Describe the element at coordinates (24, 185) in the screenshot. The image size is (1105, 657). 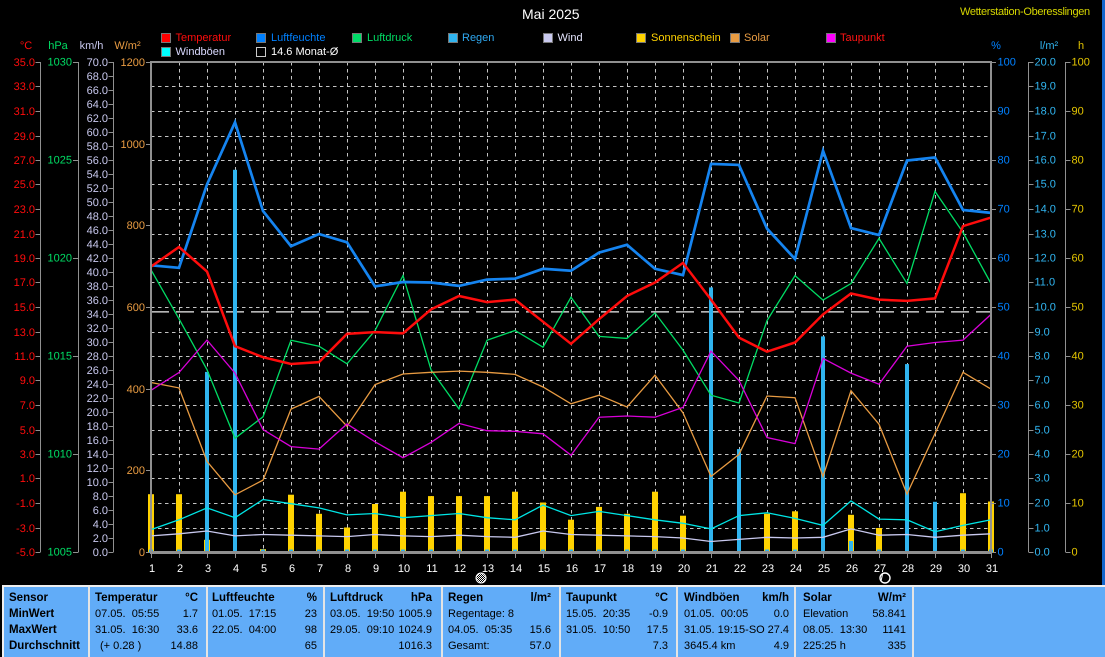
I see `svg-text: 25.0` at that location.